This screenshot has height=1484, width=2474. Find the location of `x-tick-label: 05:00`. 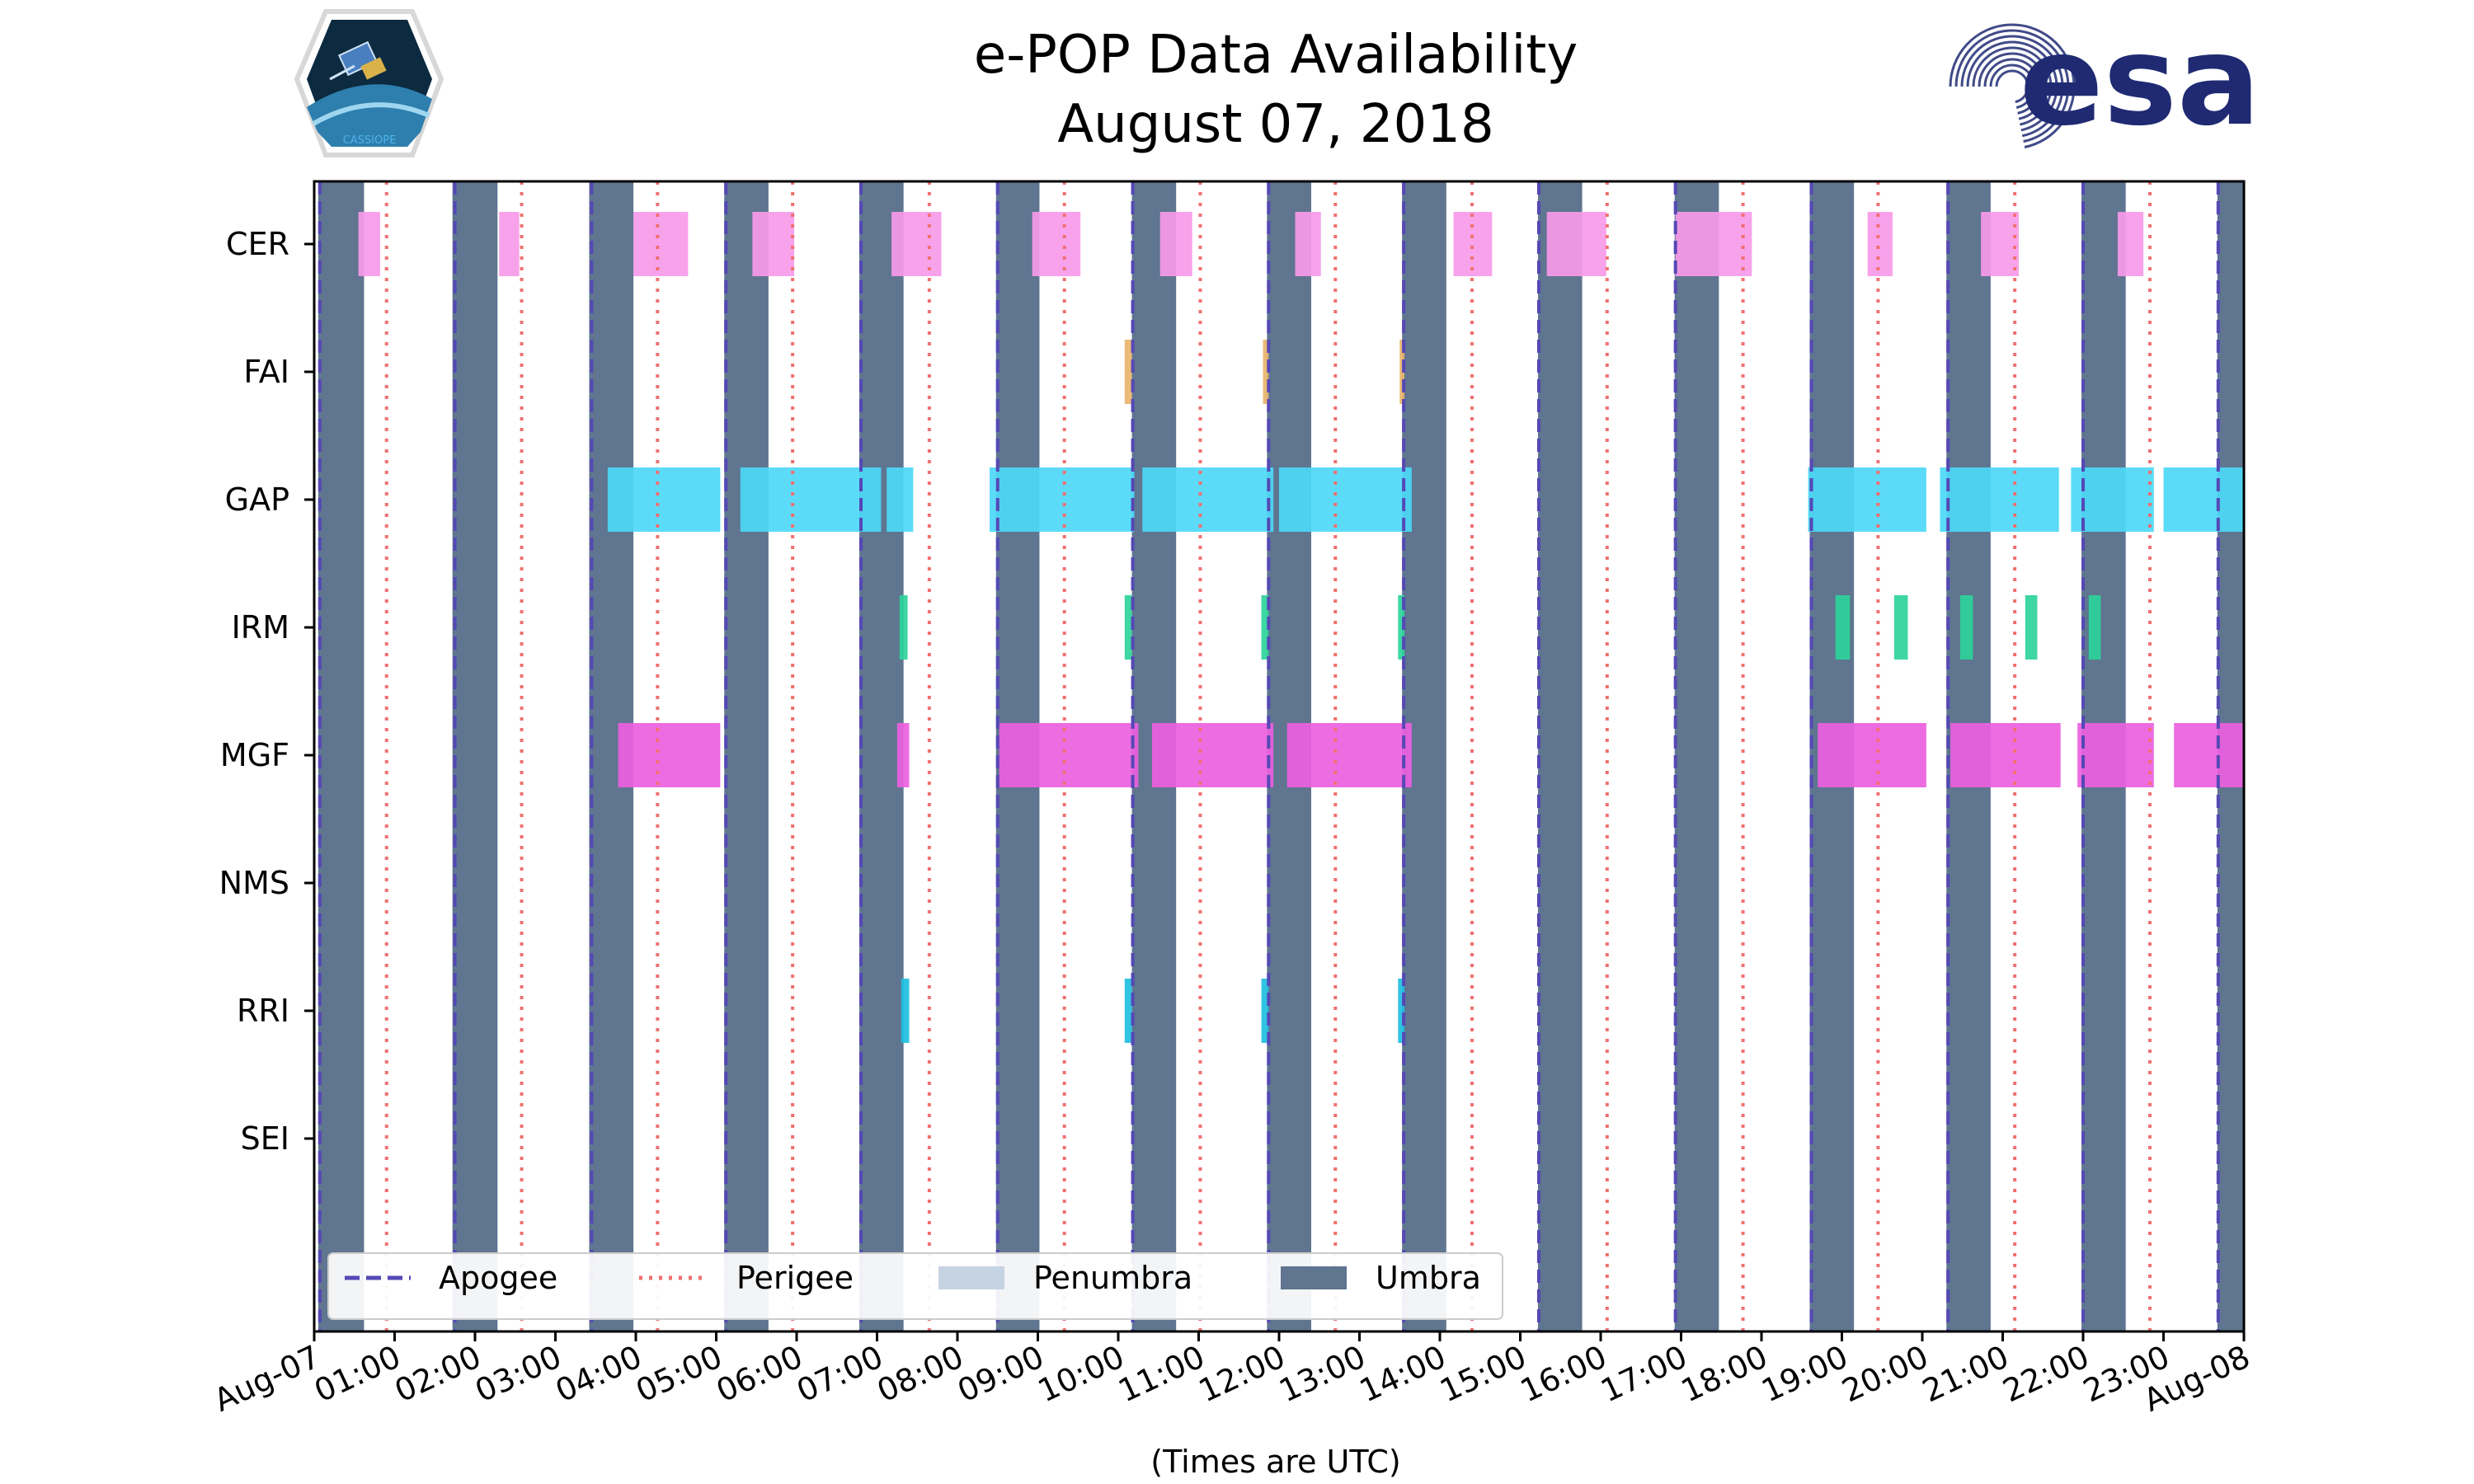

x-tick-label: 05:00 is located at coordinates (678, 1373).